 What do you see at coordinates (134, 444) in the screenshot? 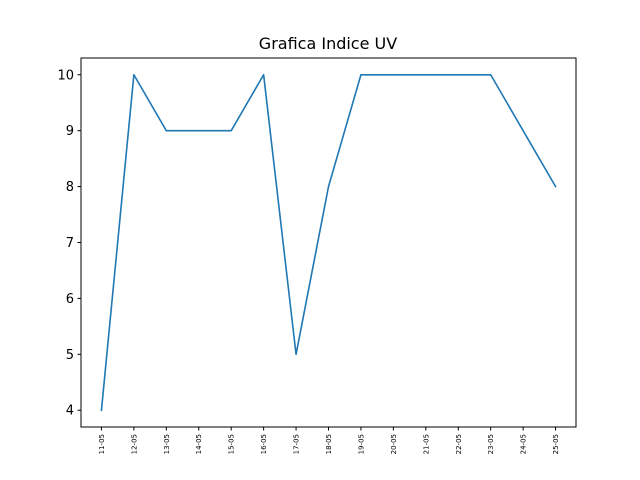
I see `x-tick-label: 12-05` at bounding box center [134, 444].